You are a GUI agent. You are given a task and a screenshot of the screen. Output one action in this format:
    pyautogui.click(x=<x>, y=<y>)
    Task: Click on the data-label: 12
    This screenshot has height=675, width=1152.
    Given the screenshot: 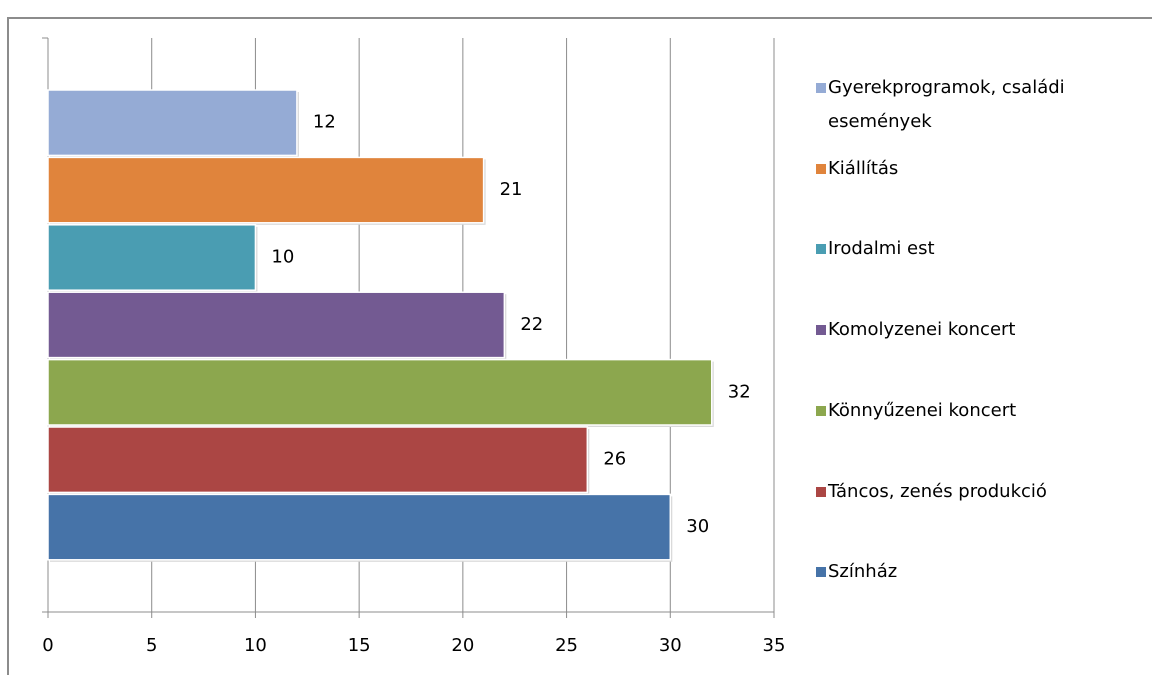 What is the action you would take?
    pyautogui.click(x=324, y=122)
    